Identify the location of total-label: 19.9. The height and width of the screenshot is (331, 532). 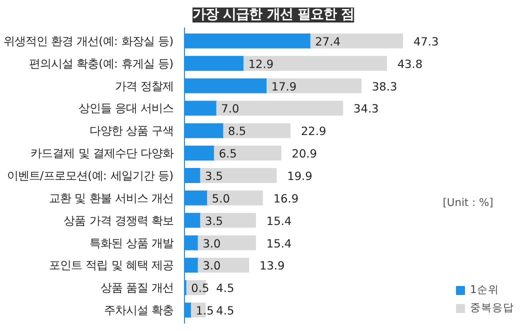
(299, 176).